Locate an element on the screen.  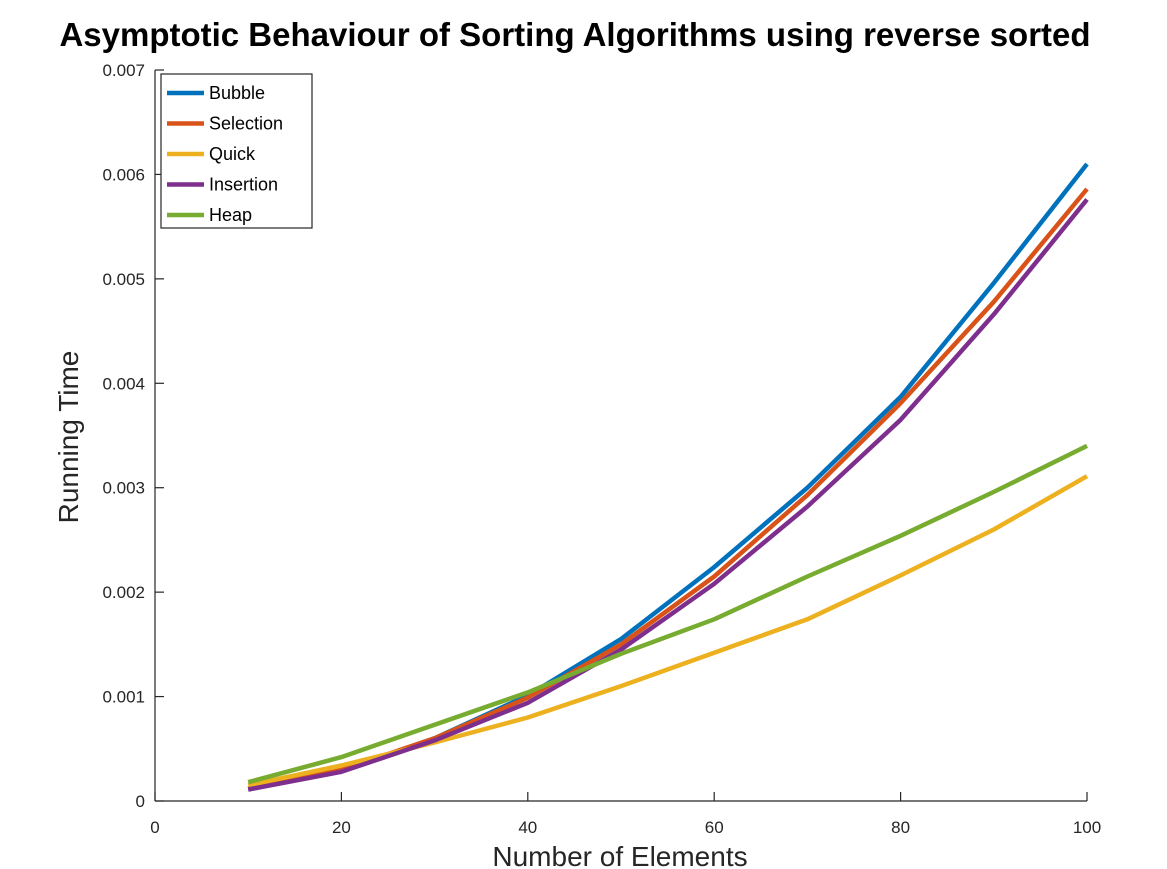
y-tick-label: 0.002 is located at coordinates (123, 592).